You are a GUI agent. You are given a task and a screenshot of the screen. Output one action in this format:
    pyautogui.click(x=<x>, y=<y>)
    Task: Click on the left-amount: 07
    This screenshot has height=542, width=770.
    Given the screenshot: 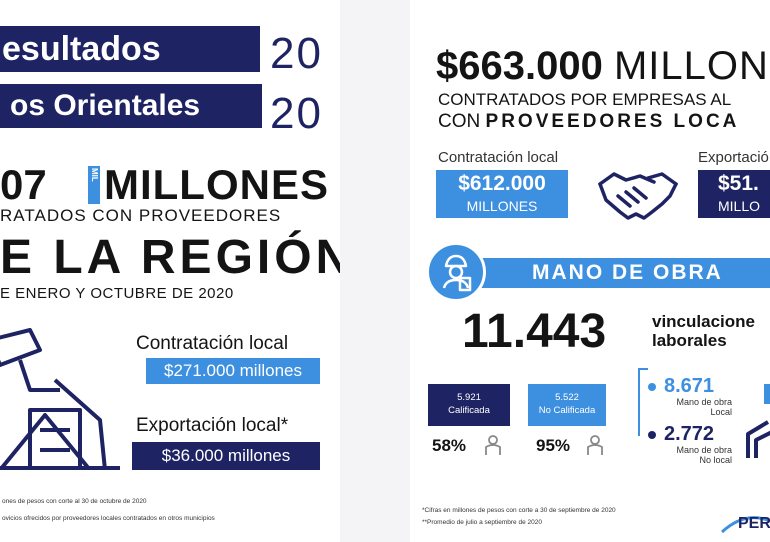 What is the action you would take?
    pyautogui.click(x=23, y=184)
    